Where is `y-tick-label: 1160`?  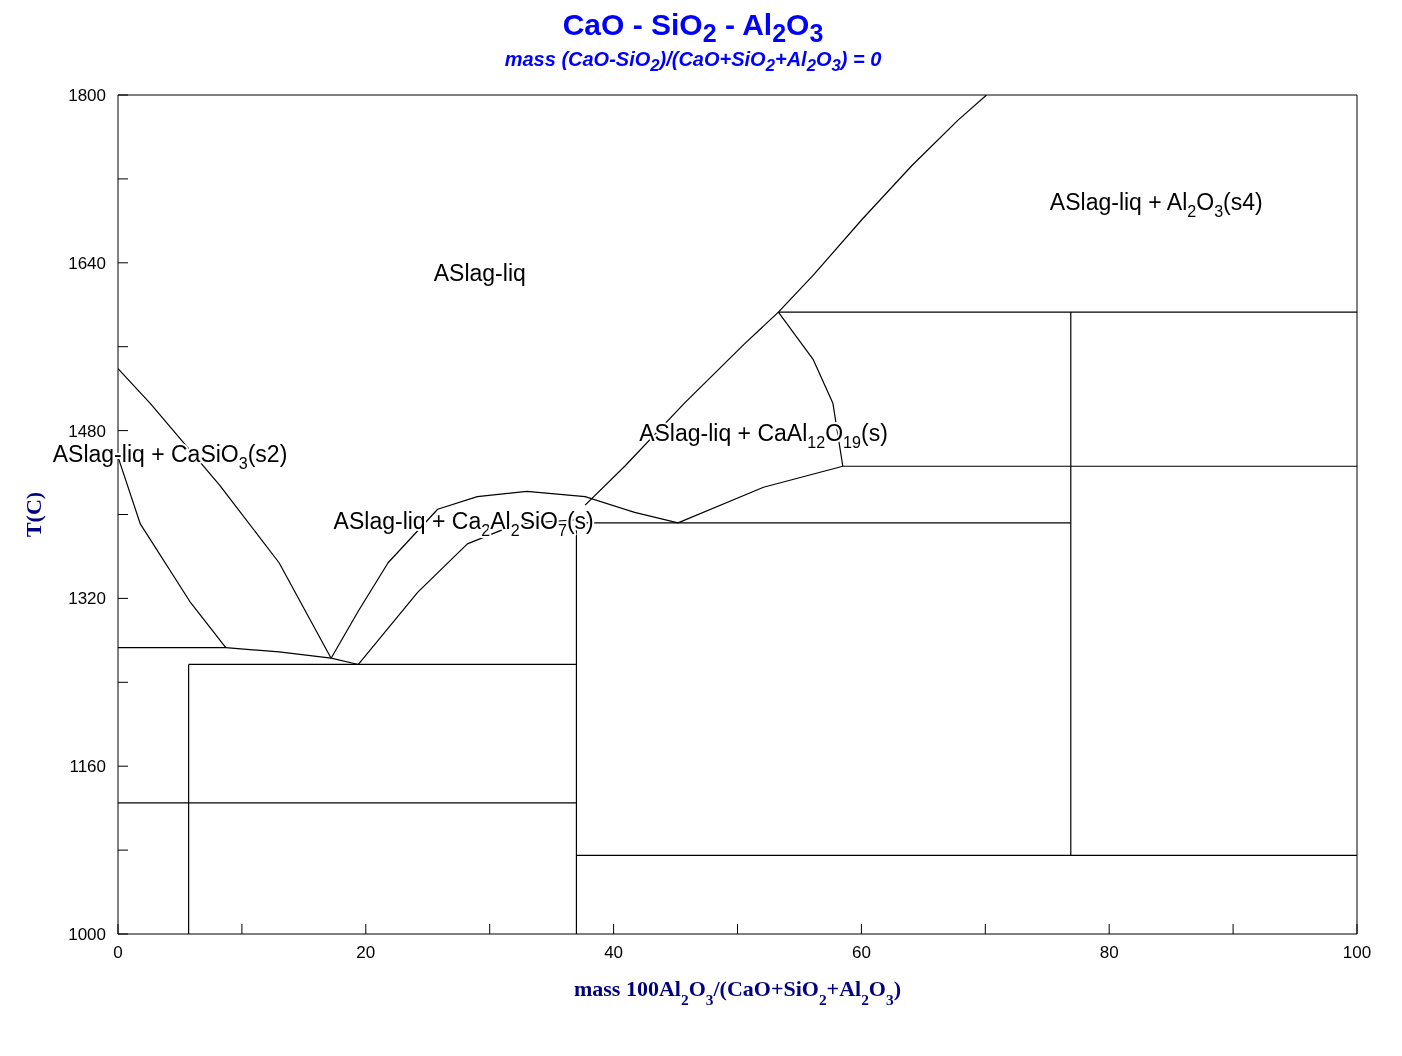
y-tick-label: 1160 is located at coordinates (87, 767).